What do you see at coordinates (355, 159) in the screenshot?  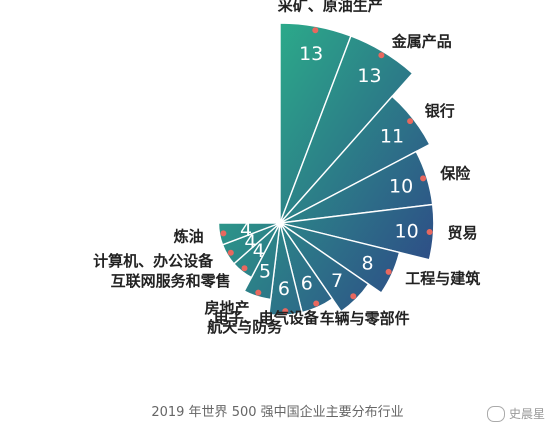 I see `segment-3-wedge` at bounding box center [355, 159].